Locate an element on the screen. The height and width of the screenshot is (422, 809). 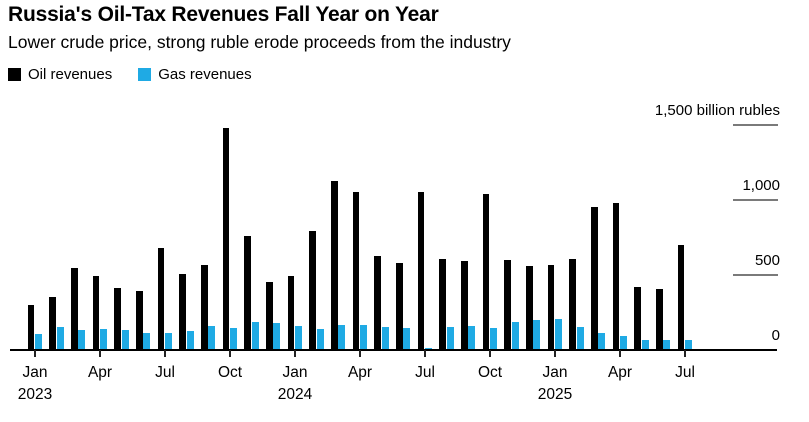
legend-item-oil: Oil revenues is located at coordinates (60, 74).